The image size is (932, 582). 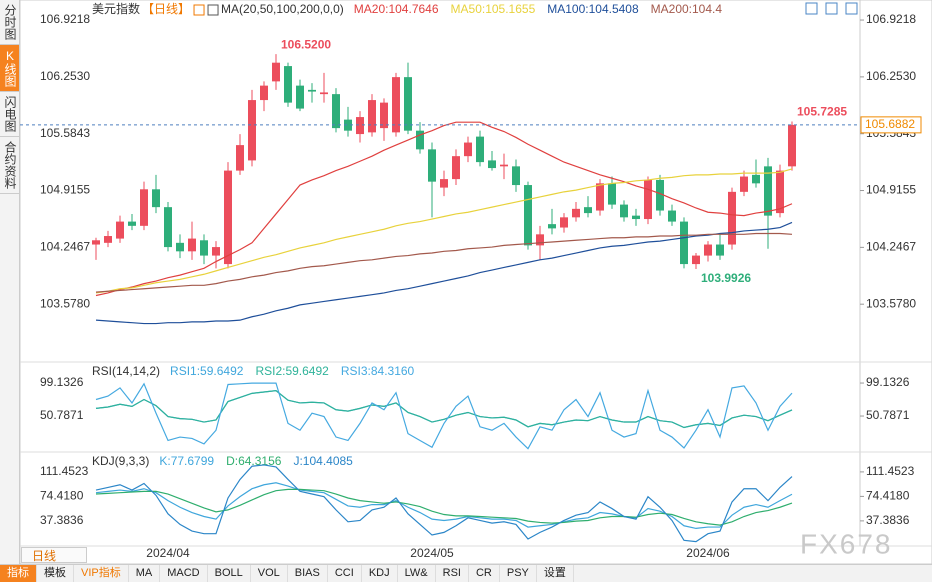 What do you see at coordinates (493, 9) in the screenshot?
I see `legend-entry: MA50:105.1655` at bounding box center [493, 9].